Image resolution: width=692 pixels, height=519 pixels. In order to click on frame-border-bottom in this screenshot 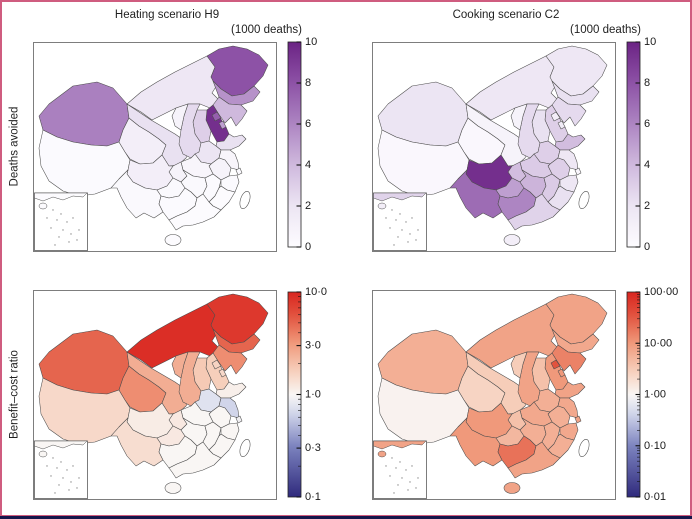, I will do `click(346, 515)`.